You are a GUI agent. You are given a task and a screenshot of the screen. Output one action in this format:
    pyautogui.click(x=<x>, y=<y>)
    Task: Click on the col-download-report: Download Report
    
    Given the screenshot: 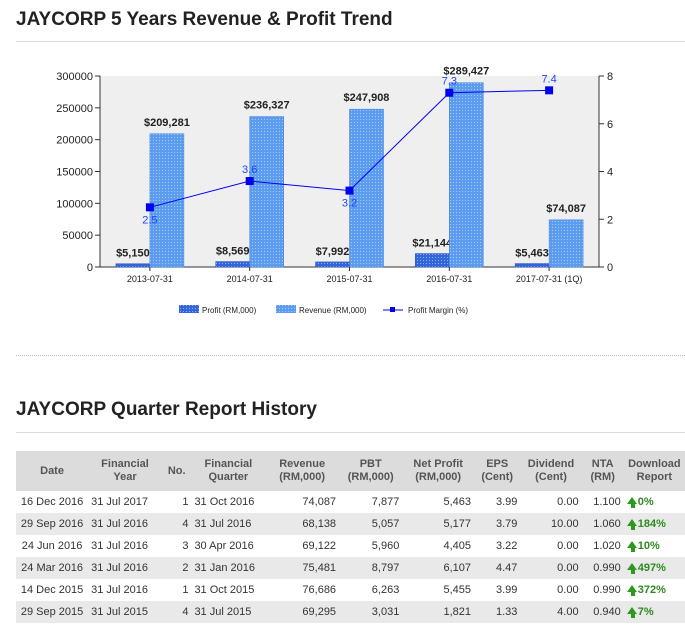 What is the action you would take?
    pyautogui.click(x=654, y=471)
    